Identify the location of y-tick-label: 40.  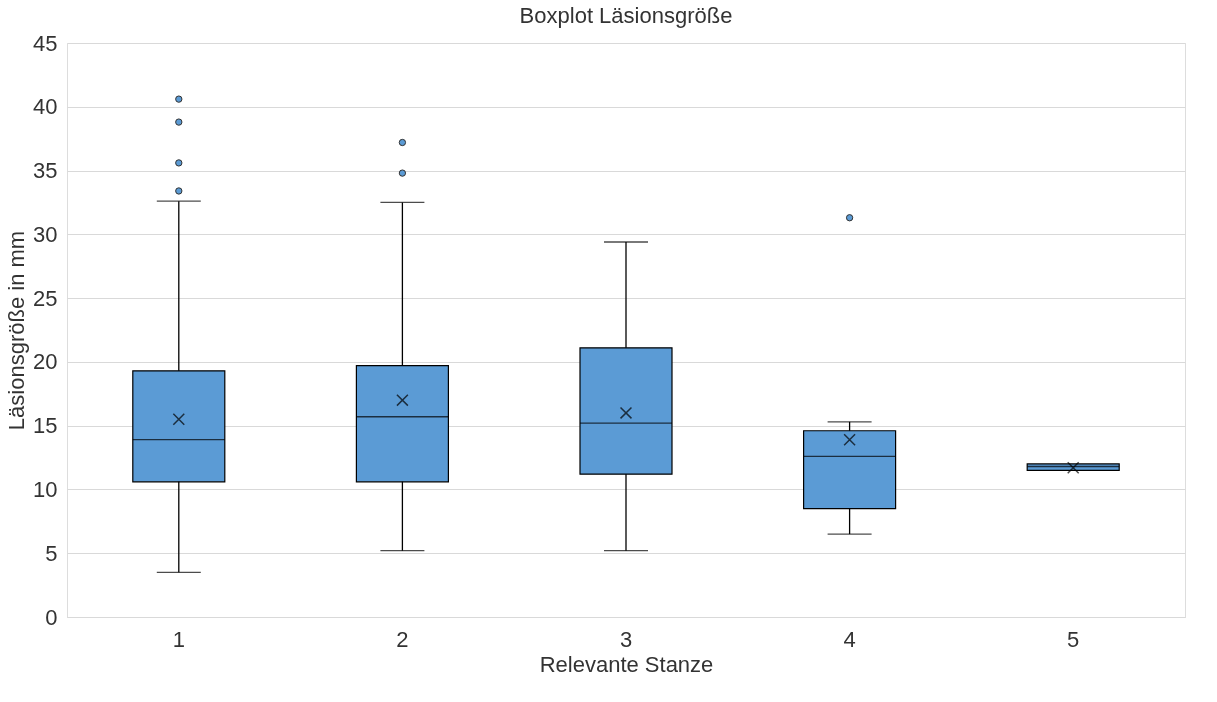
(45, 107).